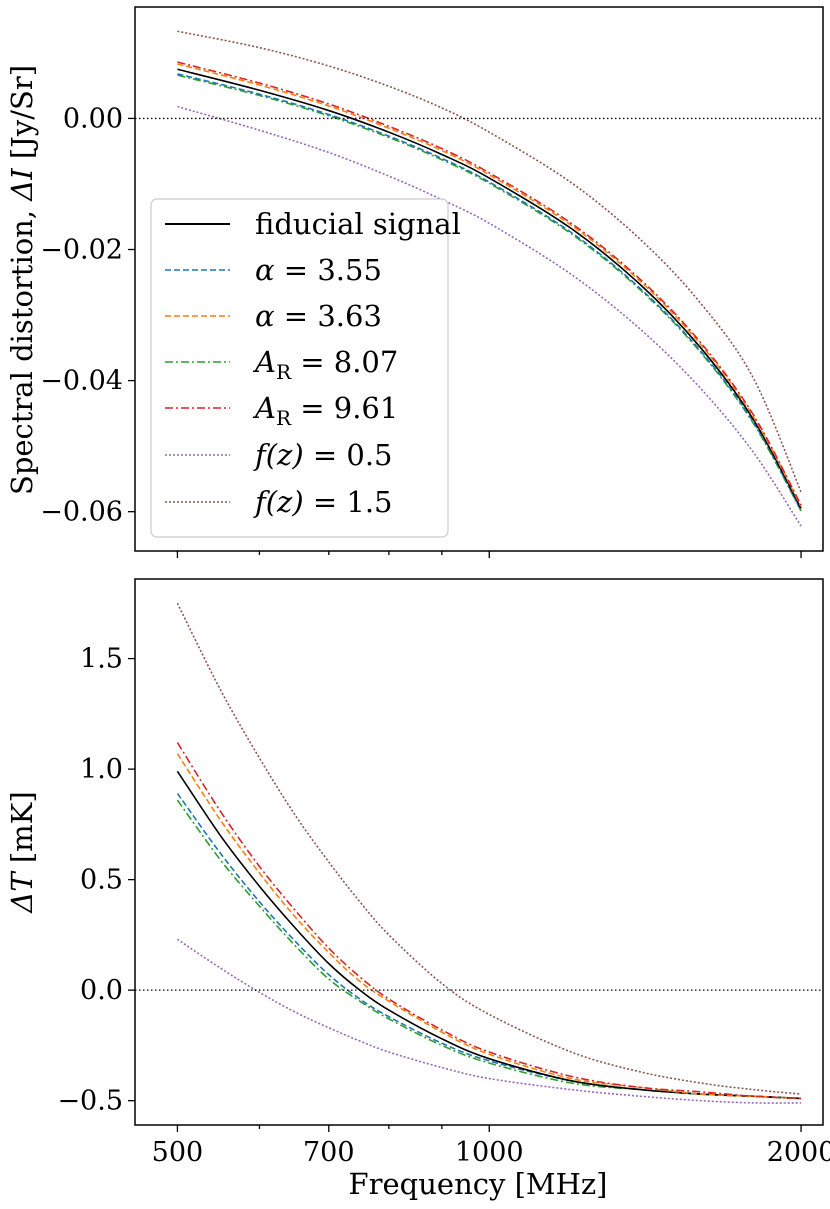 This screenshot has width=830, height=1209. Describe the element at coordinates (323, 502) in the screenshot. I see `legend-label-fz_15: f(z) = 1.5` at that location.